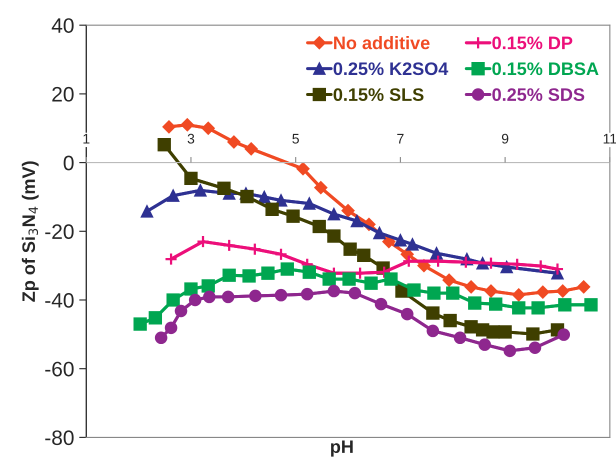 This screenshot has height=458, width=616. I want to click on y-tick-label: 0, so click(69, 163).